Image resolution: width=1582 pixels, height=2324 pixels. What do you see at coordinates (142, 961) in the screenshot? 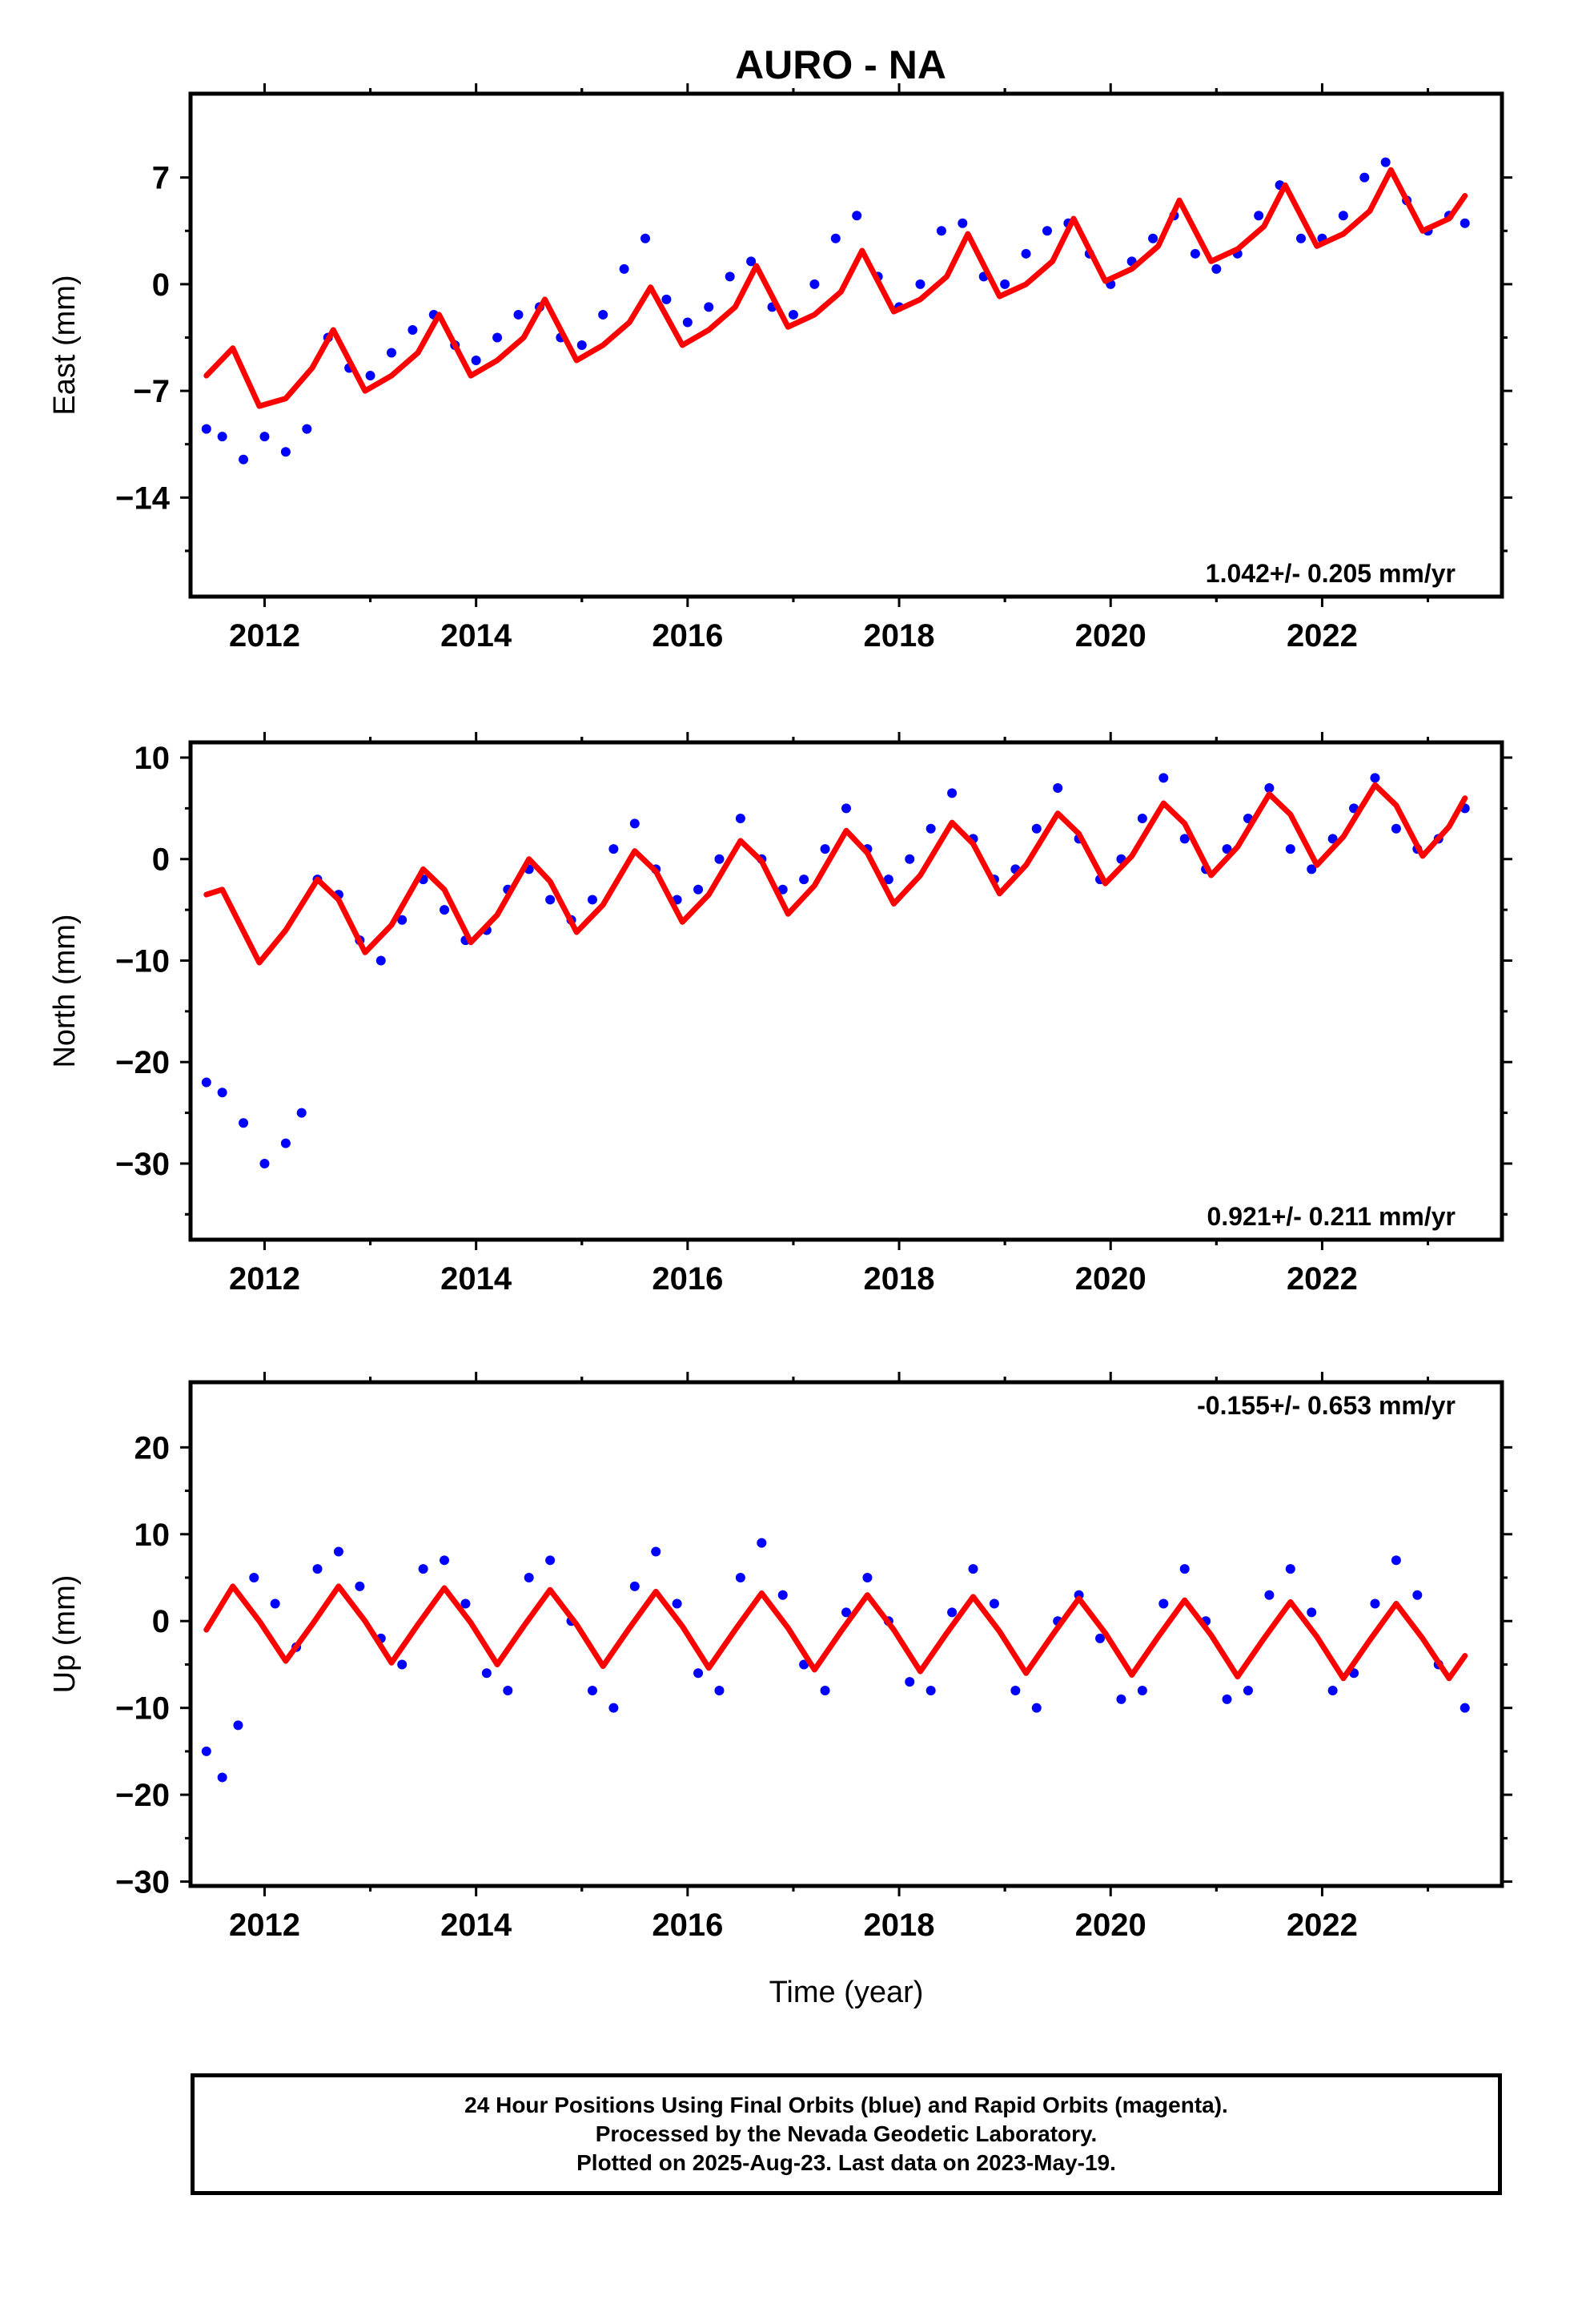
I see `y-tick-label: −10` at bounding box center [142, 961].